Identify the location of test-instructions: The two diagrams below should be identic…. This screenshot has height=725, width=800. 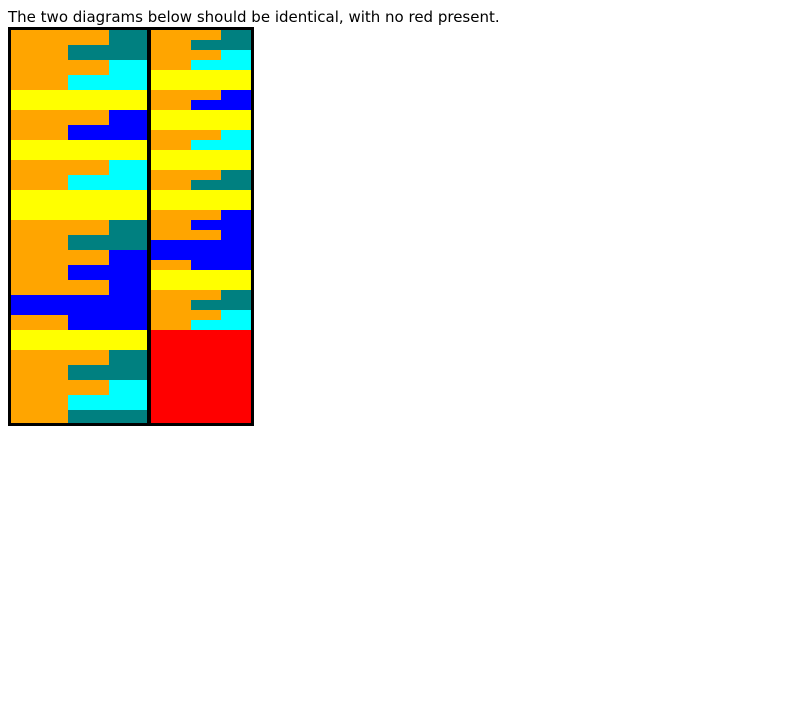
(254, 17).